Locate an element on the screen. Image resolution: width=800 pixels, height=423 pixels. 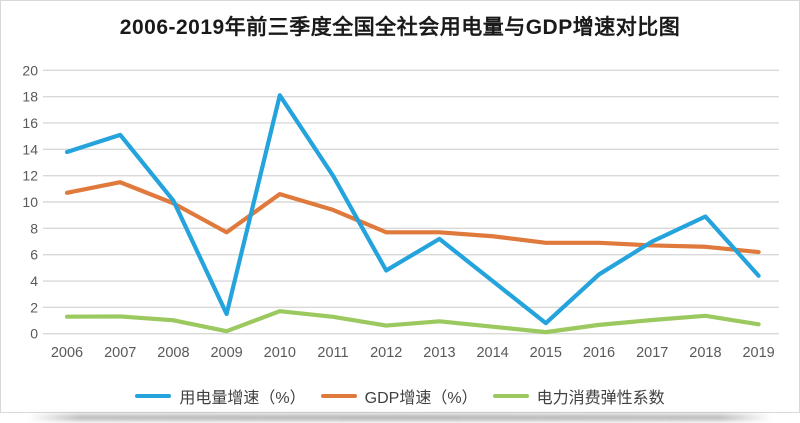
x-axis-tick-label: 2011 is located at coordinates (332, 353).